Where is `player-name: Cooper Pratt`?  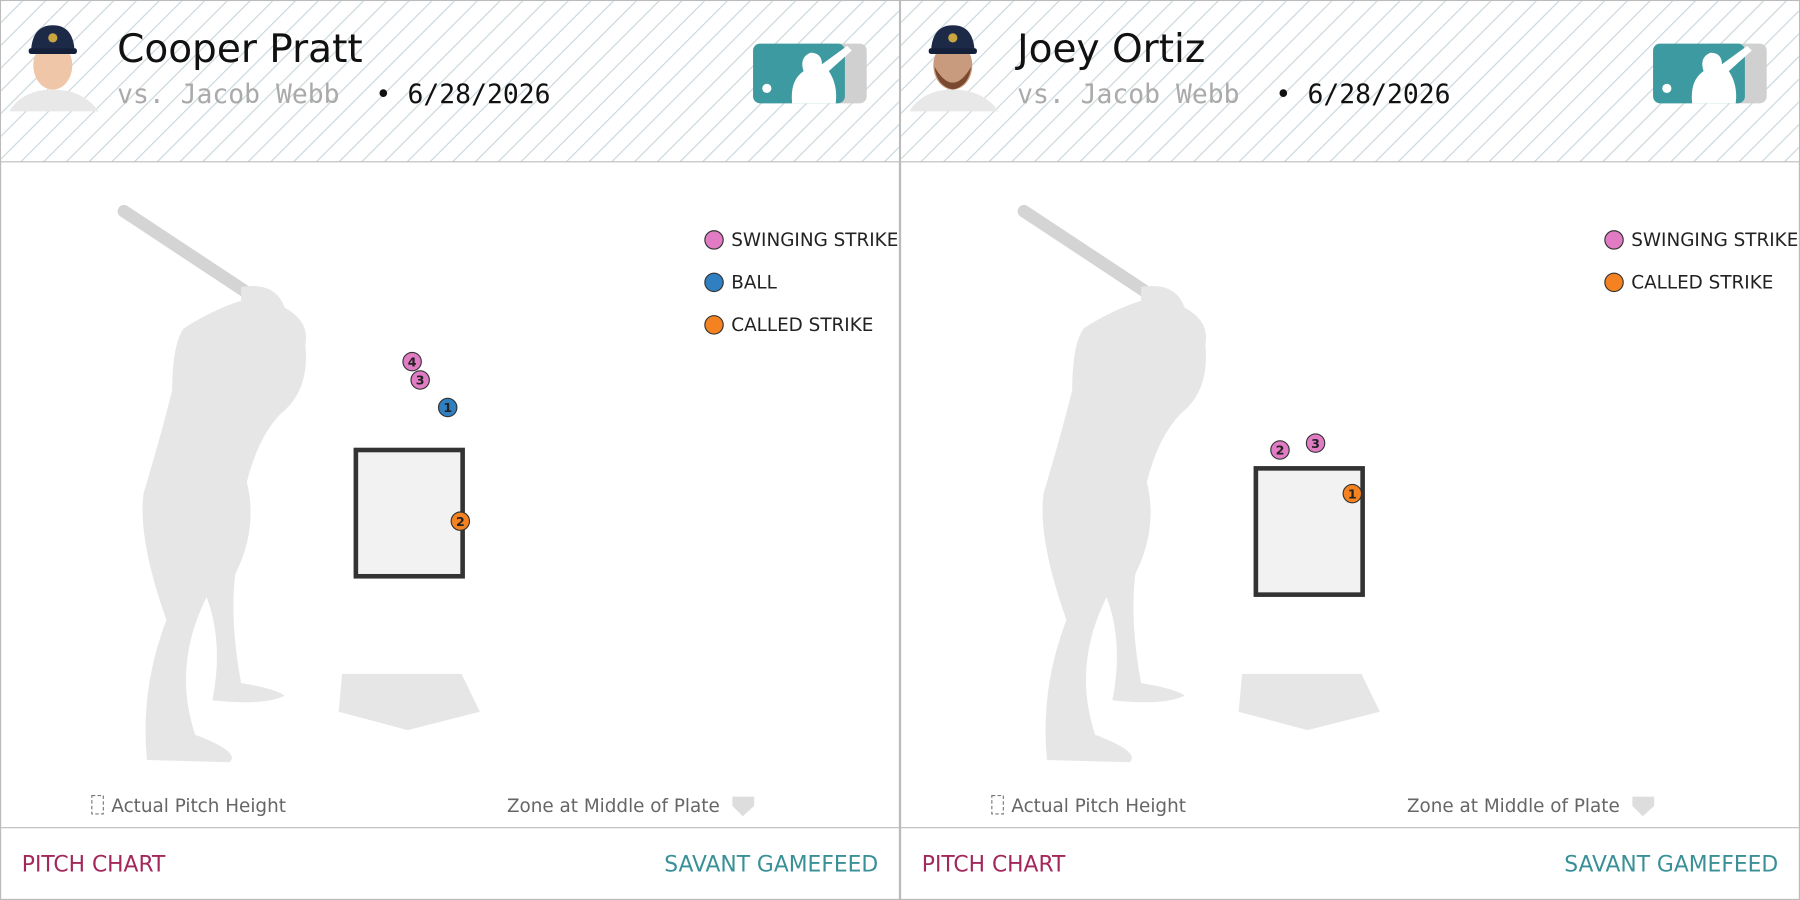
player-name: Cooper Pratt is located at coordinates (240, 49).